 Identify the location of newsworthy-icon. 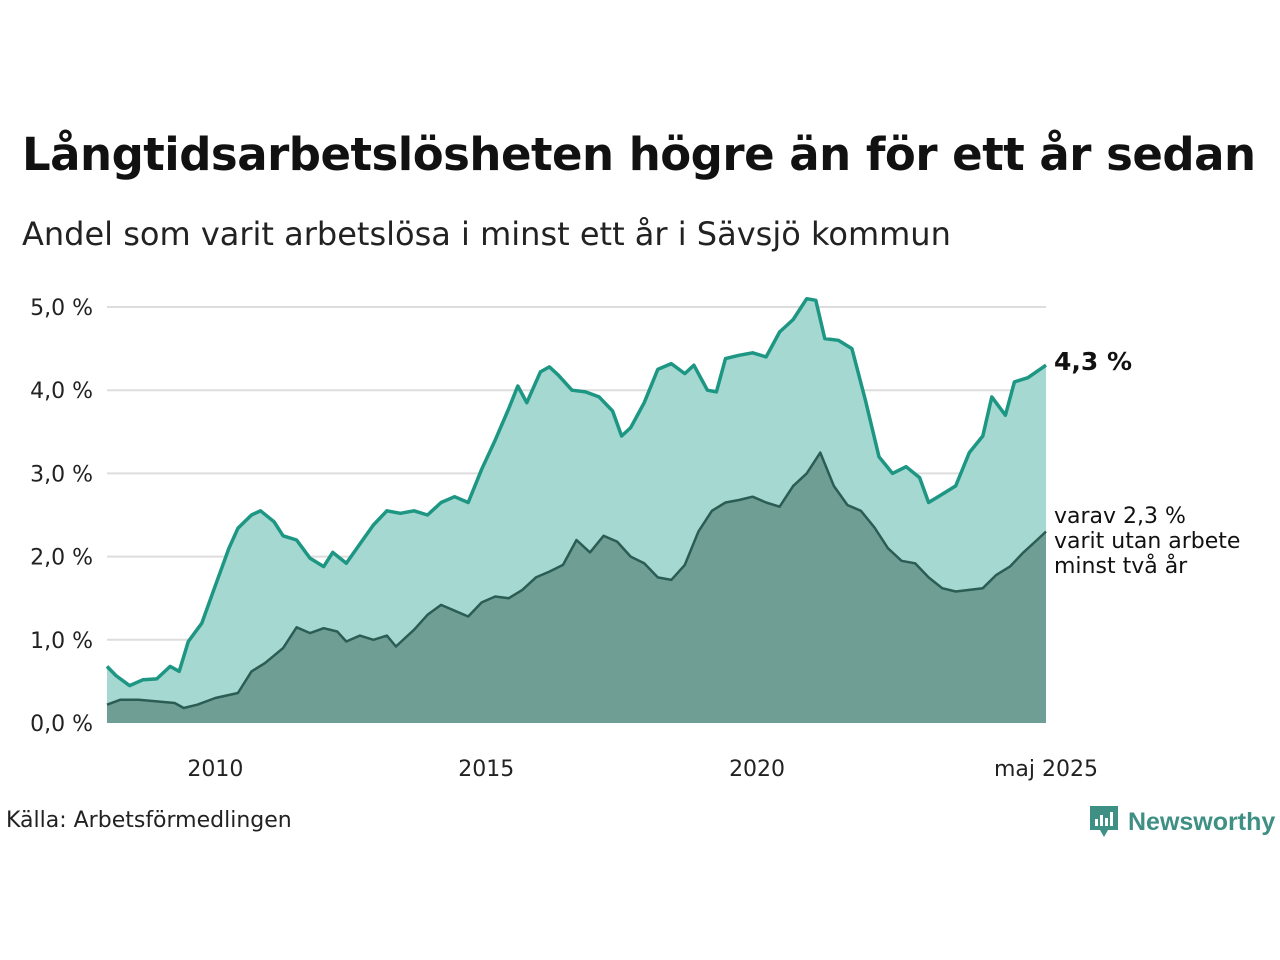
(1104, 821).